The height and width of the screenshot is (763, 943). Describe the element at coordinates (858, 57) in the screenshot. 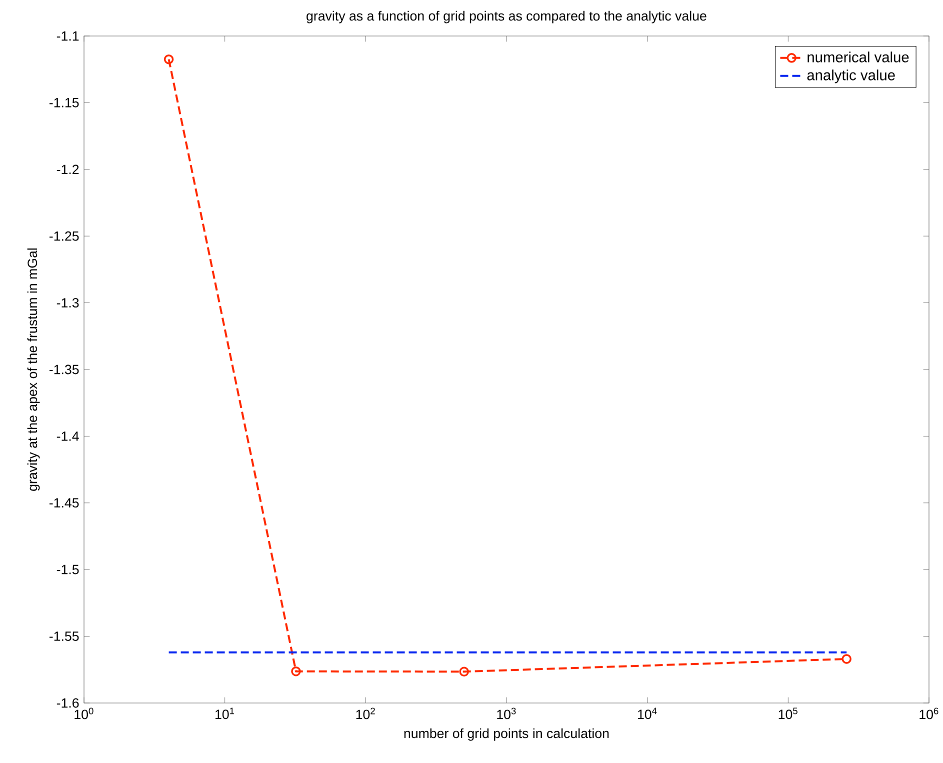

I see `legend-label: numerical value` at that location.